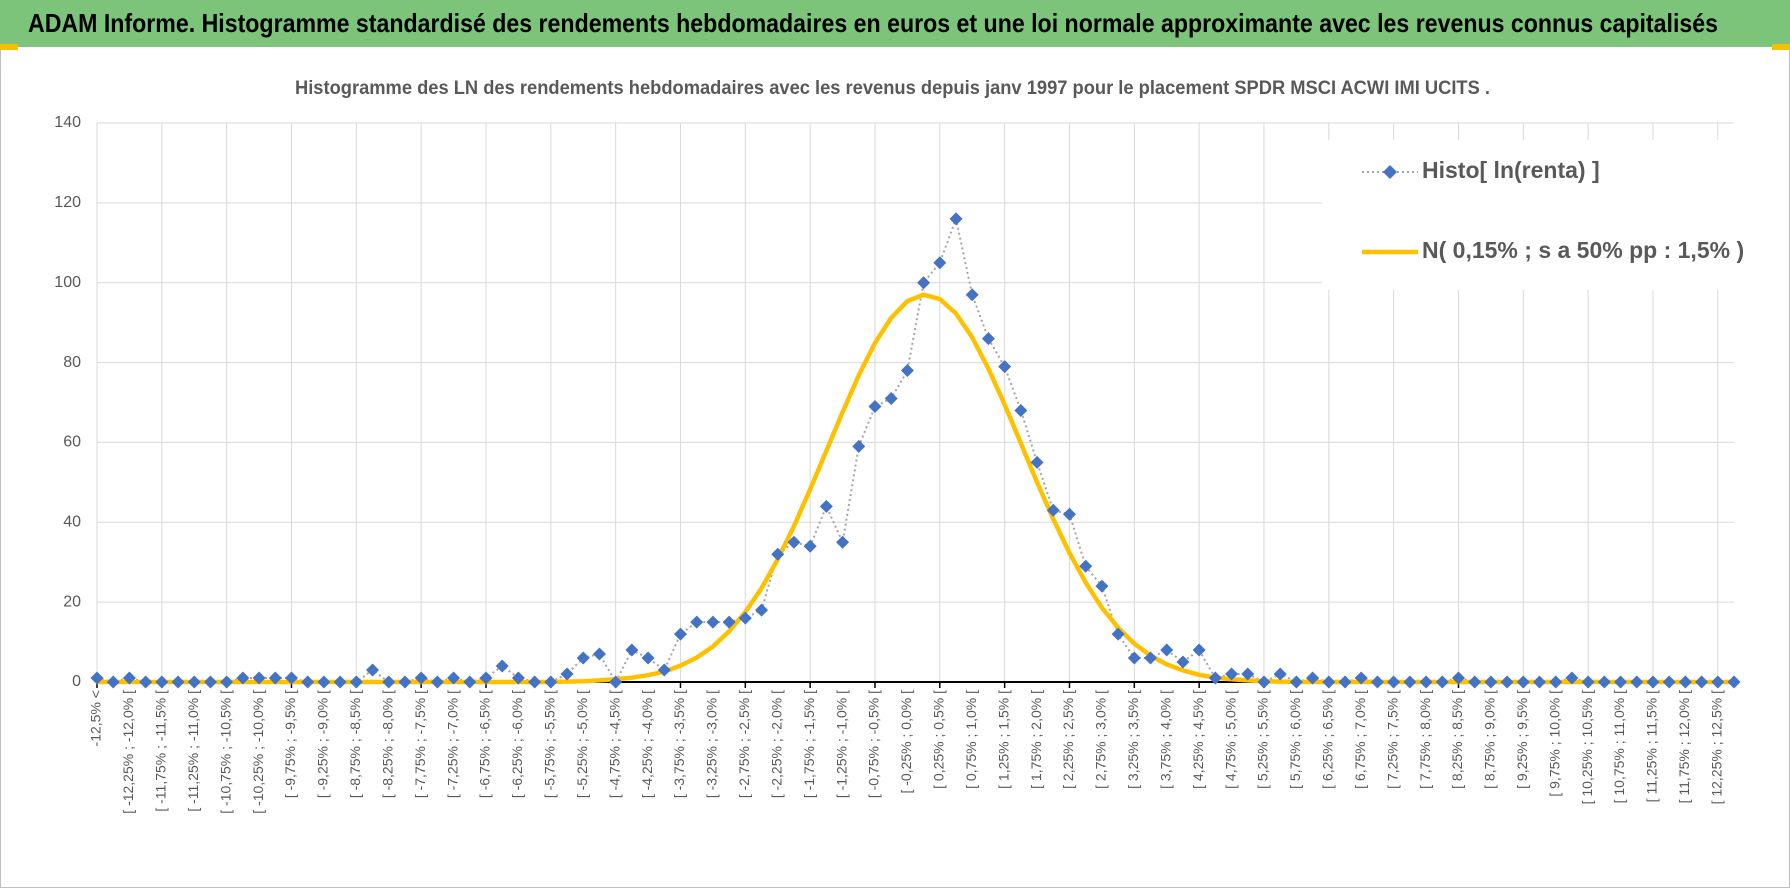  What do you see at coordinates (96, 718) in the screenshot?
I see `x-tick-label: -12,5% <` at bounding box center [96, 718].